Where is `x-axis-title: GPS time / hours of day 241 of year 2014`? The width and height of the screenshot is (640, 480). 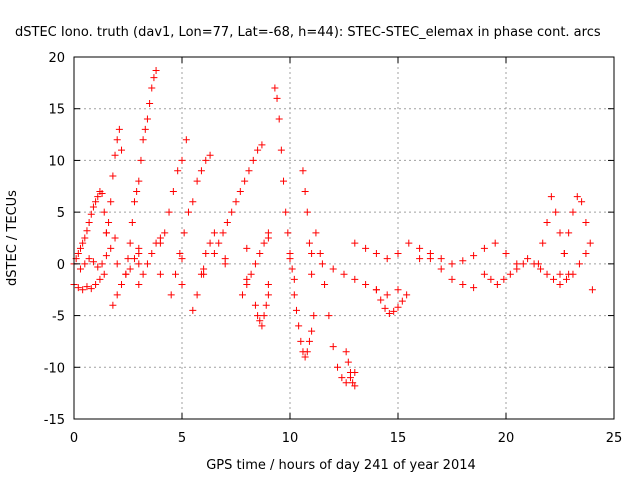
x-axis-title: GPS time / hours of day 241 of year 2014 is located at coordinates (341, 465).